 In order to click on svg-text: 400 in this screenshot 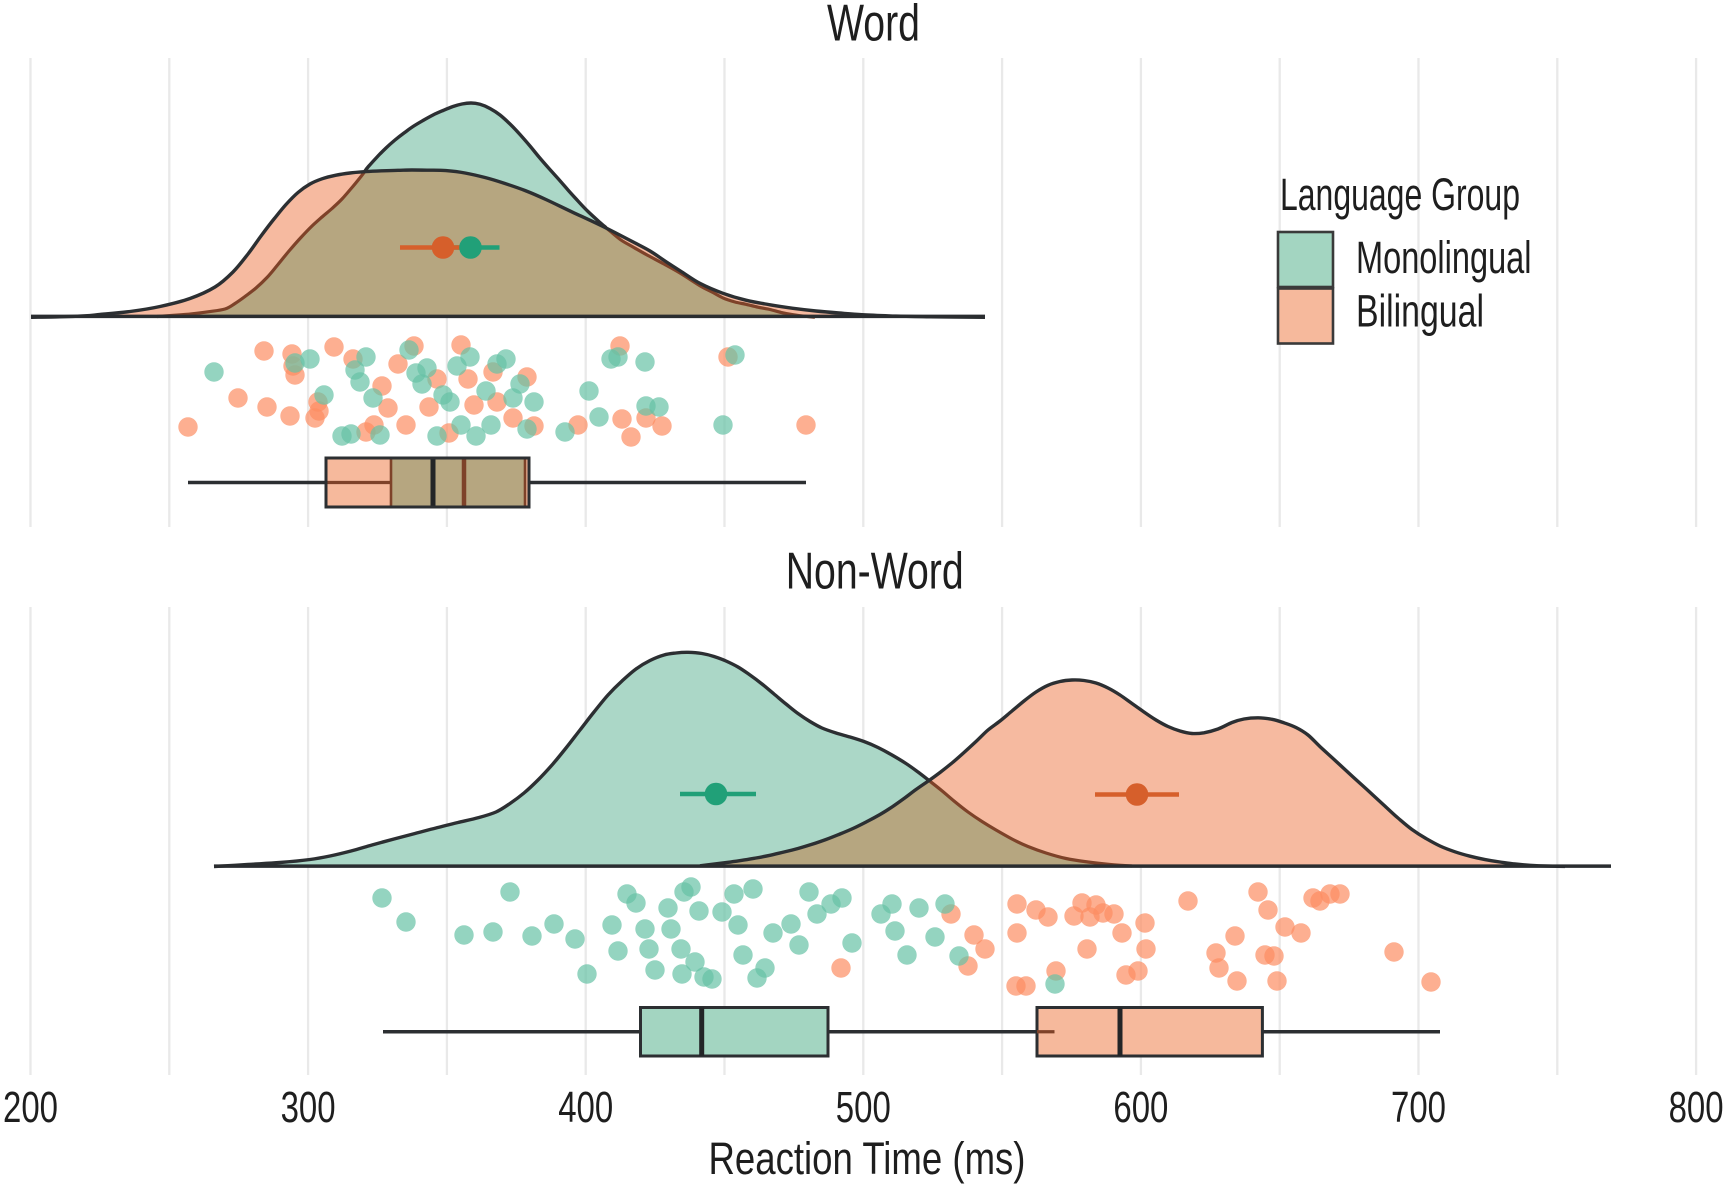, I will do `click(585, 1107)`.